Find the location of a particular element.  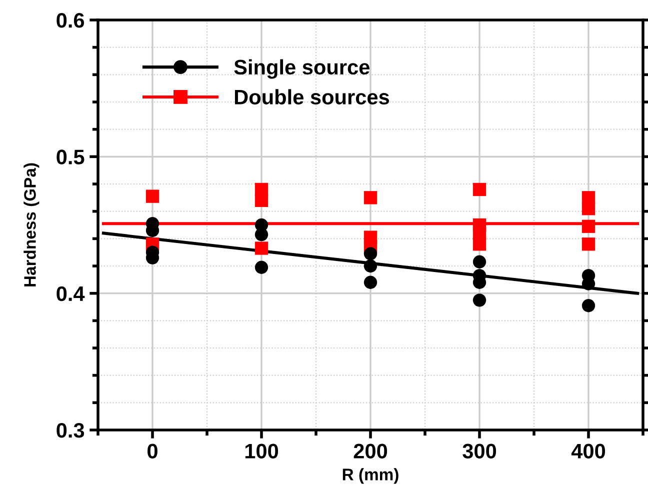

x-tick-label: 200 is located at coordinates (371, 451).